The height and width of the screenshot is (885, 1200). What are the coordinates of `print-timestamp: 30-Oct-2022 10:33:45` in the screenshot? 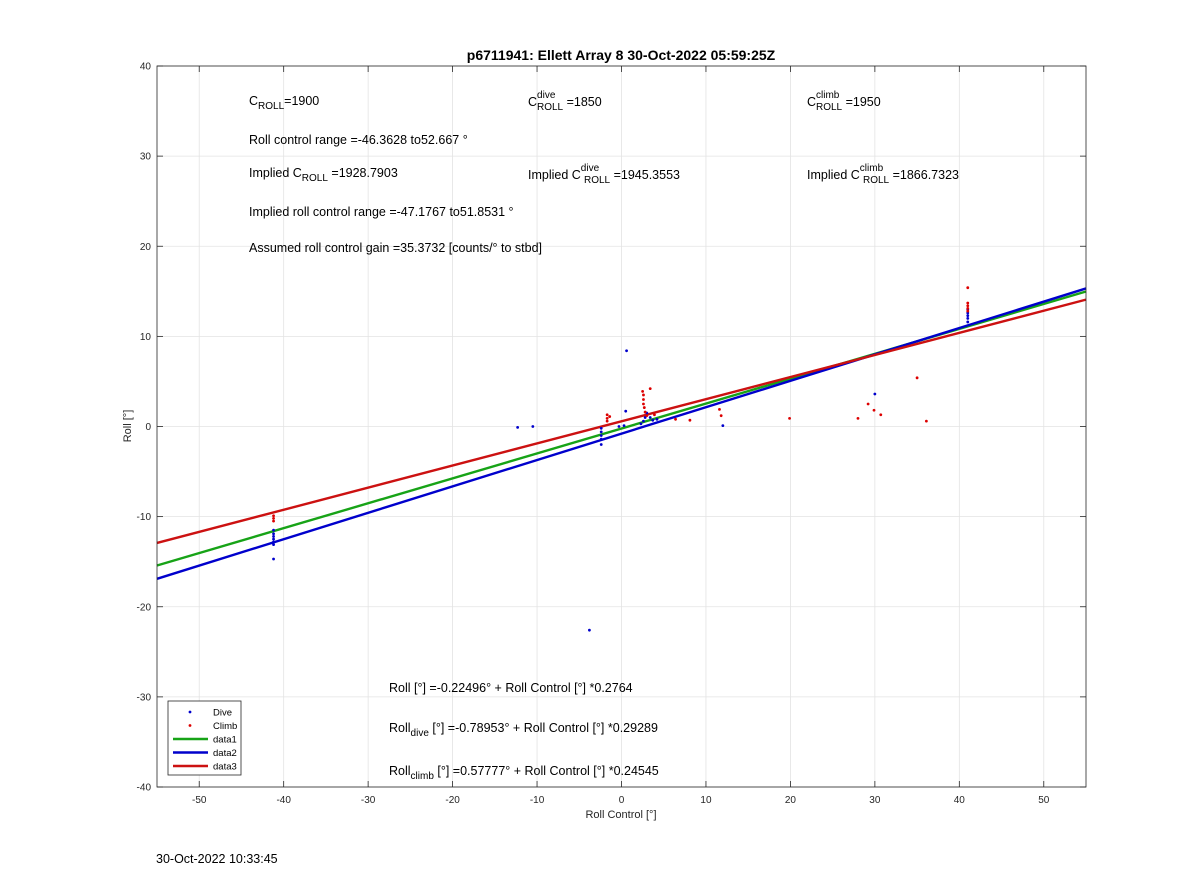 It's located at (217, 859).